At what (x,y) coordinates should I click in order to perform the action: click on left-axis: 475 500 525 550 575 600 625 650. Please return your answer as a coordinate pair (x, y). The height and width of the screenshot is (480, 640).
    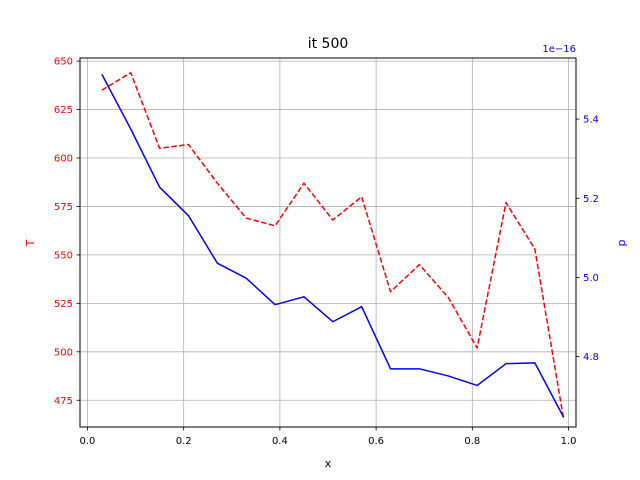
    Looking at the image, I should click on (67, 232).